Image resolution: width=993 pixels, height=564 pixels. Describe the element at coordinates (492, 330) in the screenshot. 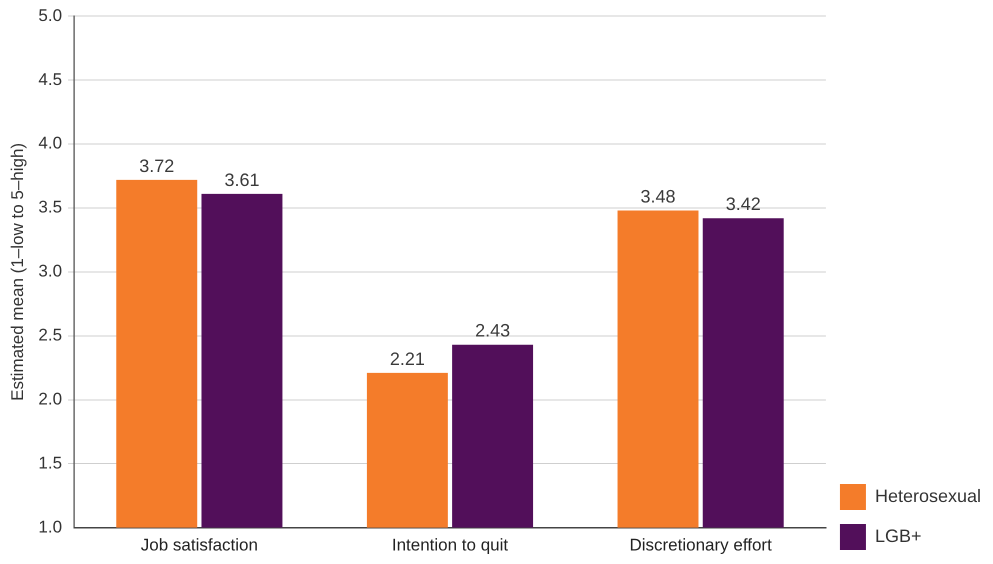

I see `data-label: 2.43` at that location.